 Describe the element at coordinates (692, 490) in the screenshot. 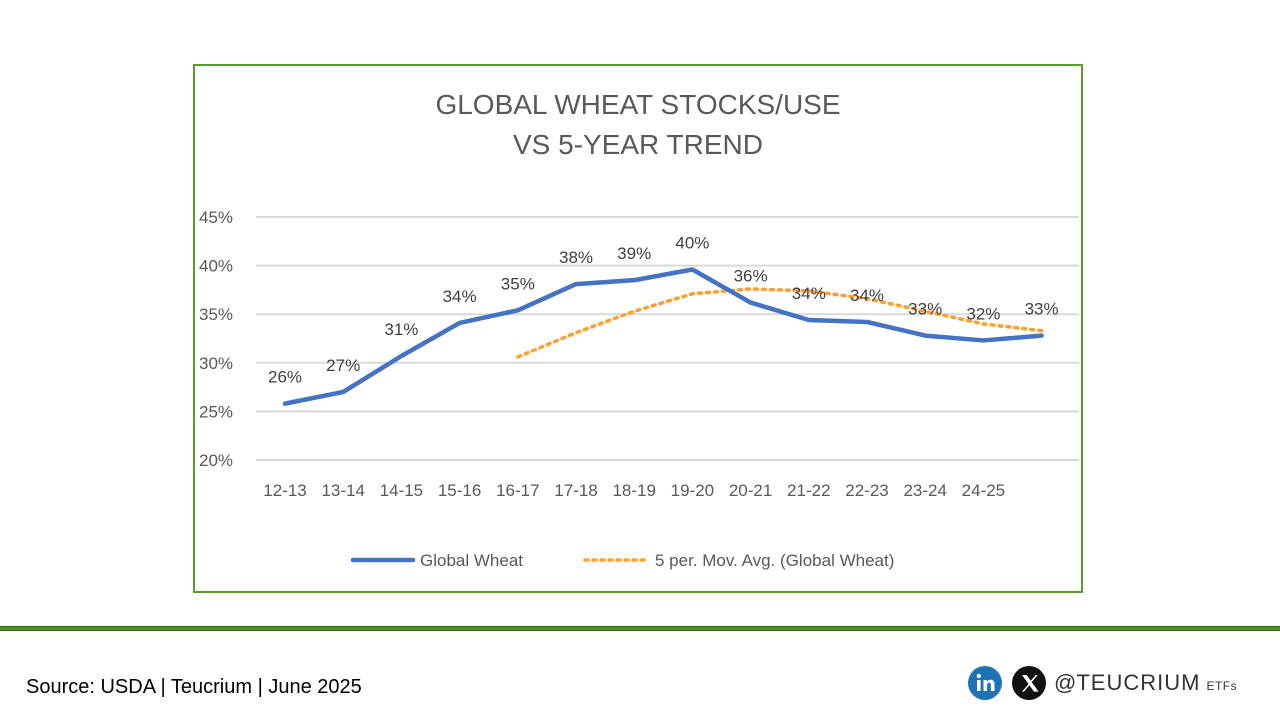

I see `x-tick-label: 19-20` at that location.